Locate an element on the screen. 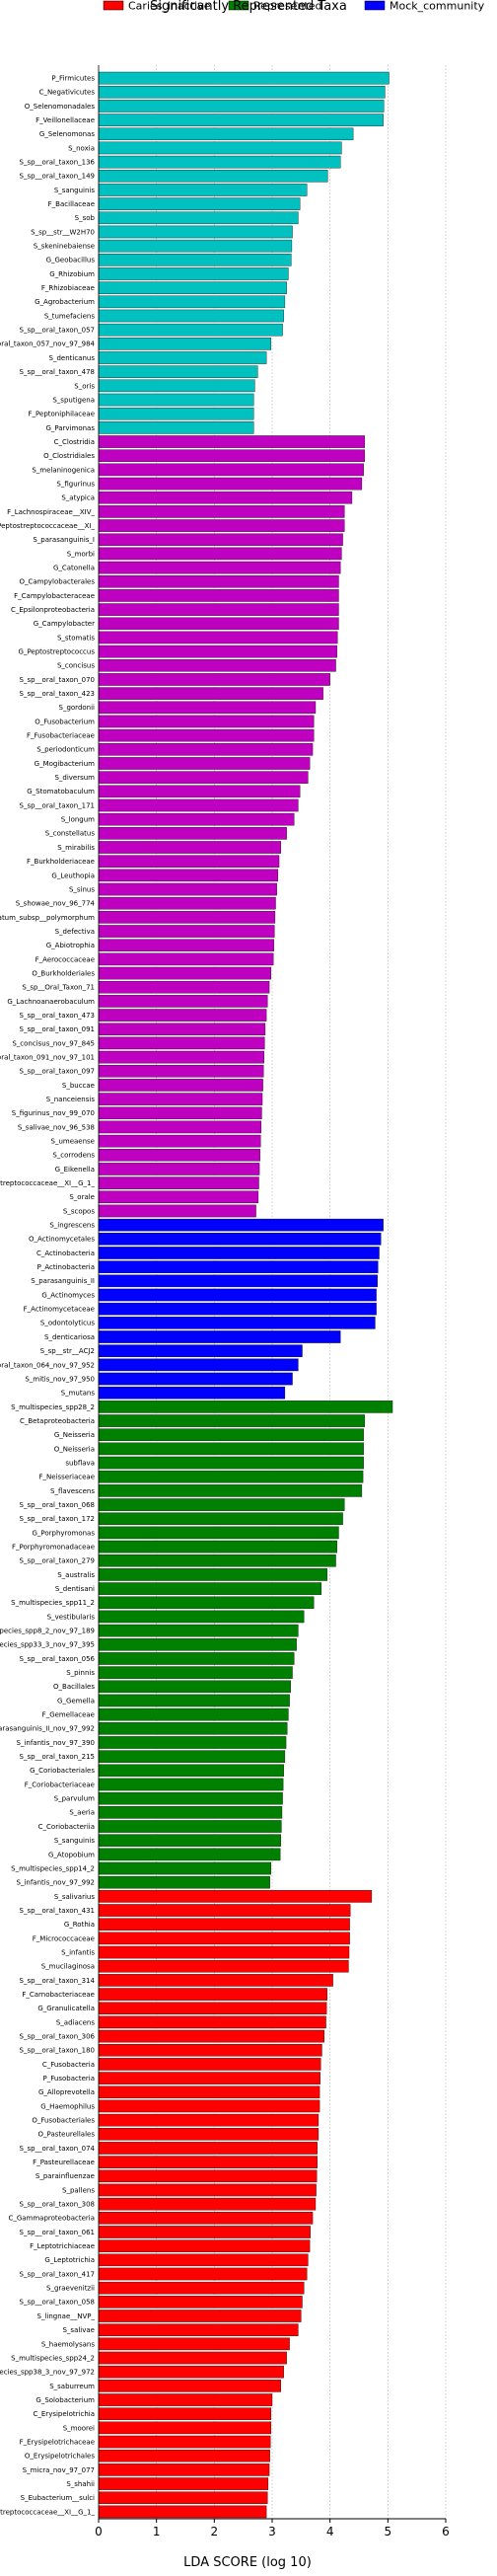  taxon-label: G_Catonella is located at coordinates (74, 567).